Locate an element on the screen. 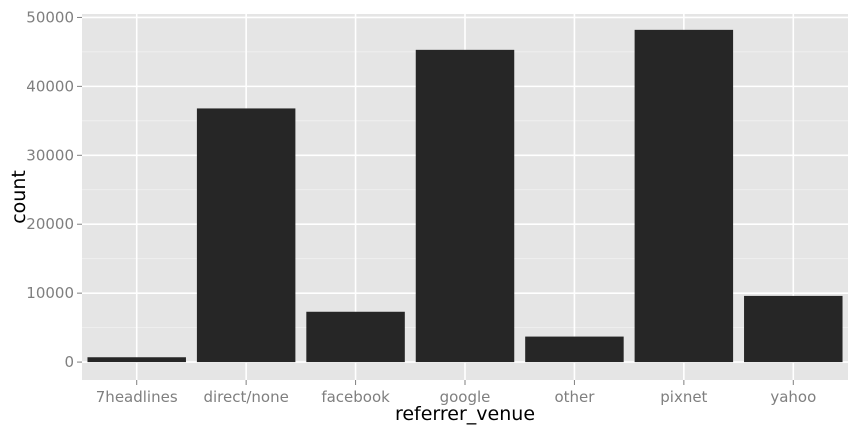 The height and width of the screenshot is (432, 864). bar-yahoo is located at coordinates (793, 329).